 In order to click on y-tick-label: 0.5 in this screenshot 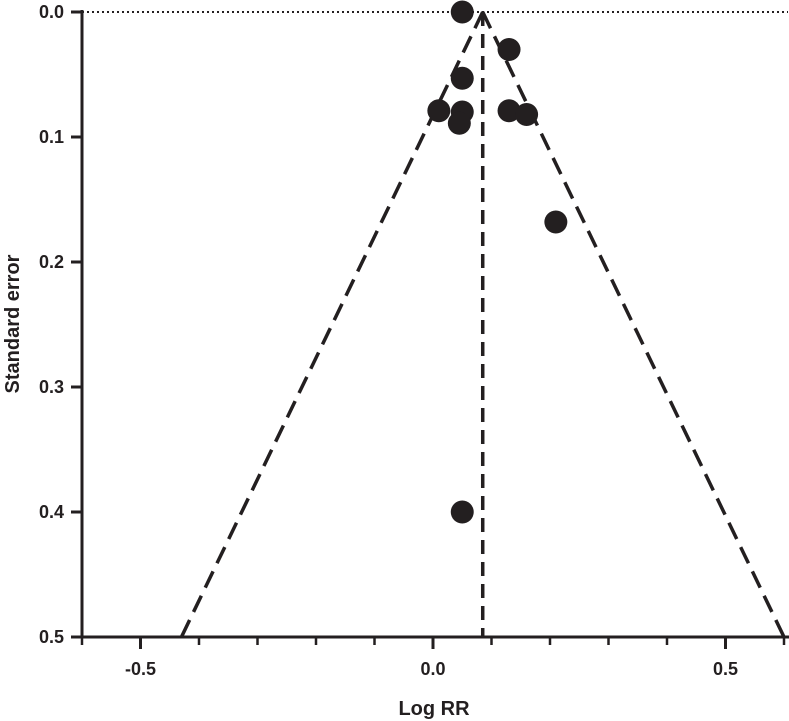, I will do `click(51, 637)`.